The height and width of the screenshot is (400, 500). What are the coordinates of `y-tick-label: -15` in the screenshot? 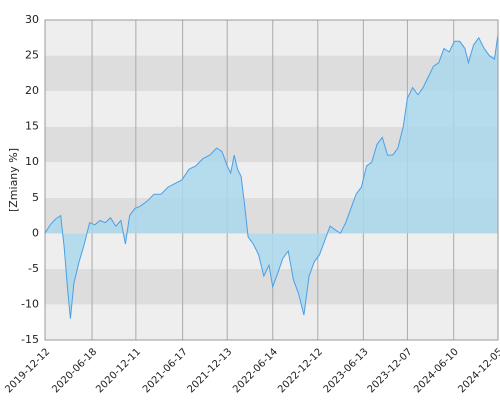 It's located at (30, 339).